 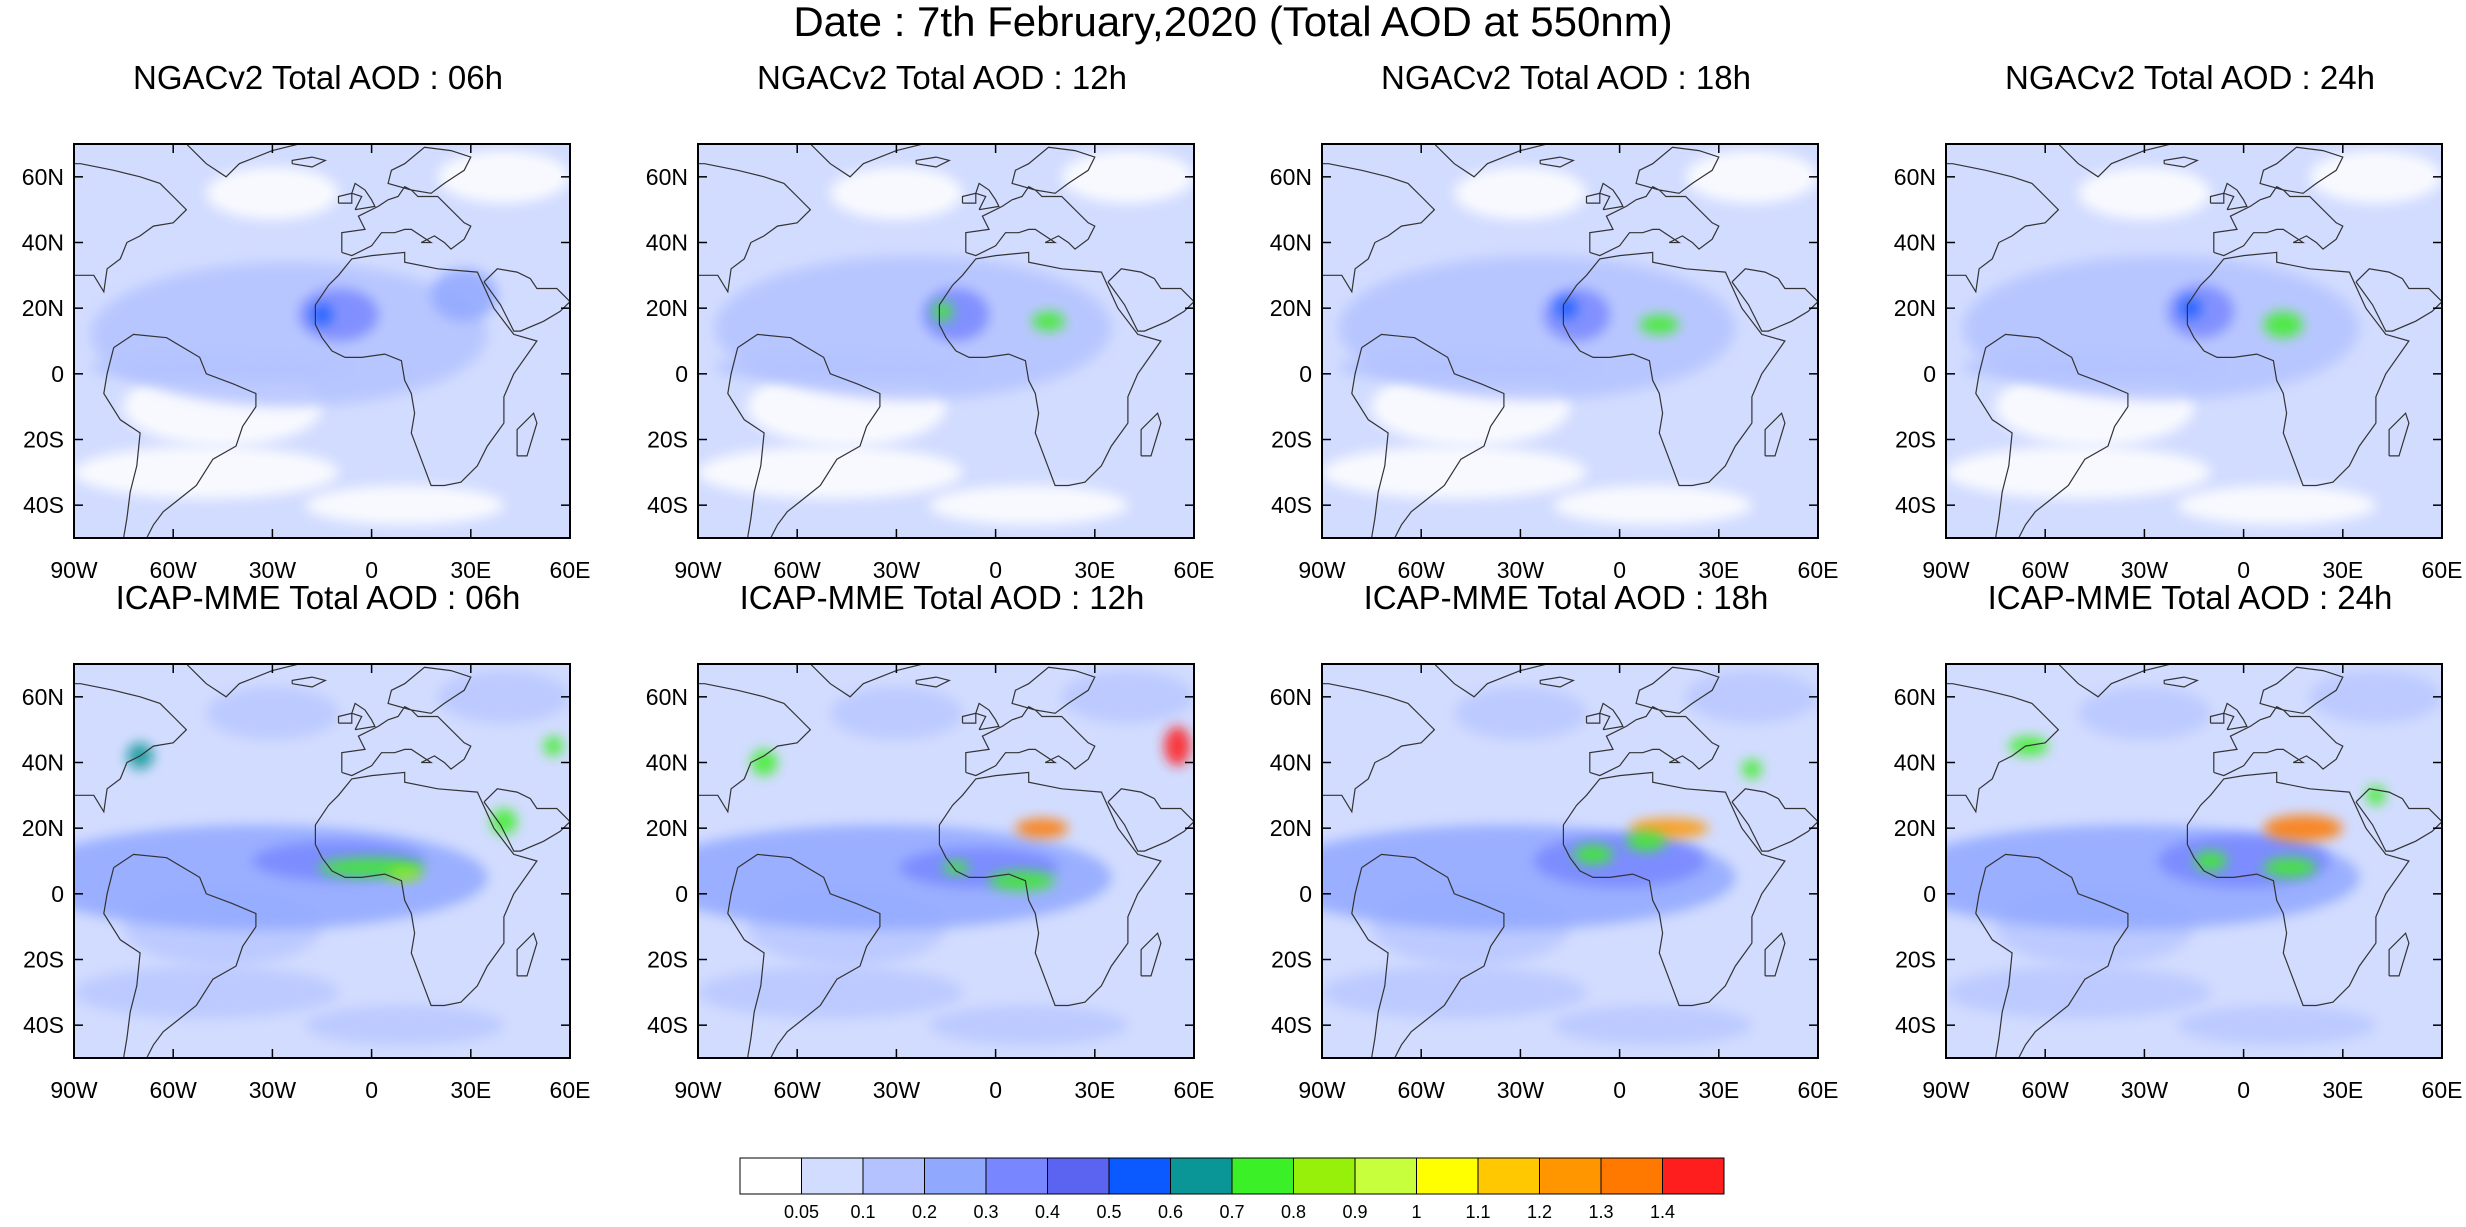 What do you see at coordinates (74, 1090) in the screenshot?
I see `lon-tick-label: 90W` at bounding box center [74, 1090].